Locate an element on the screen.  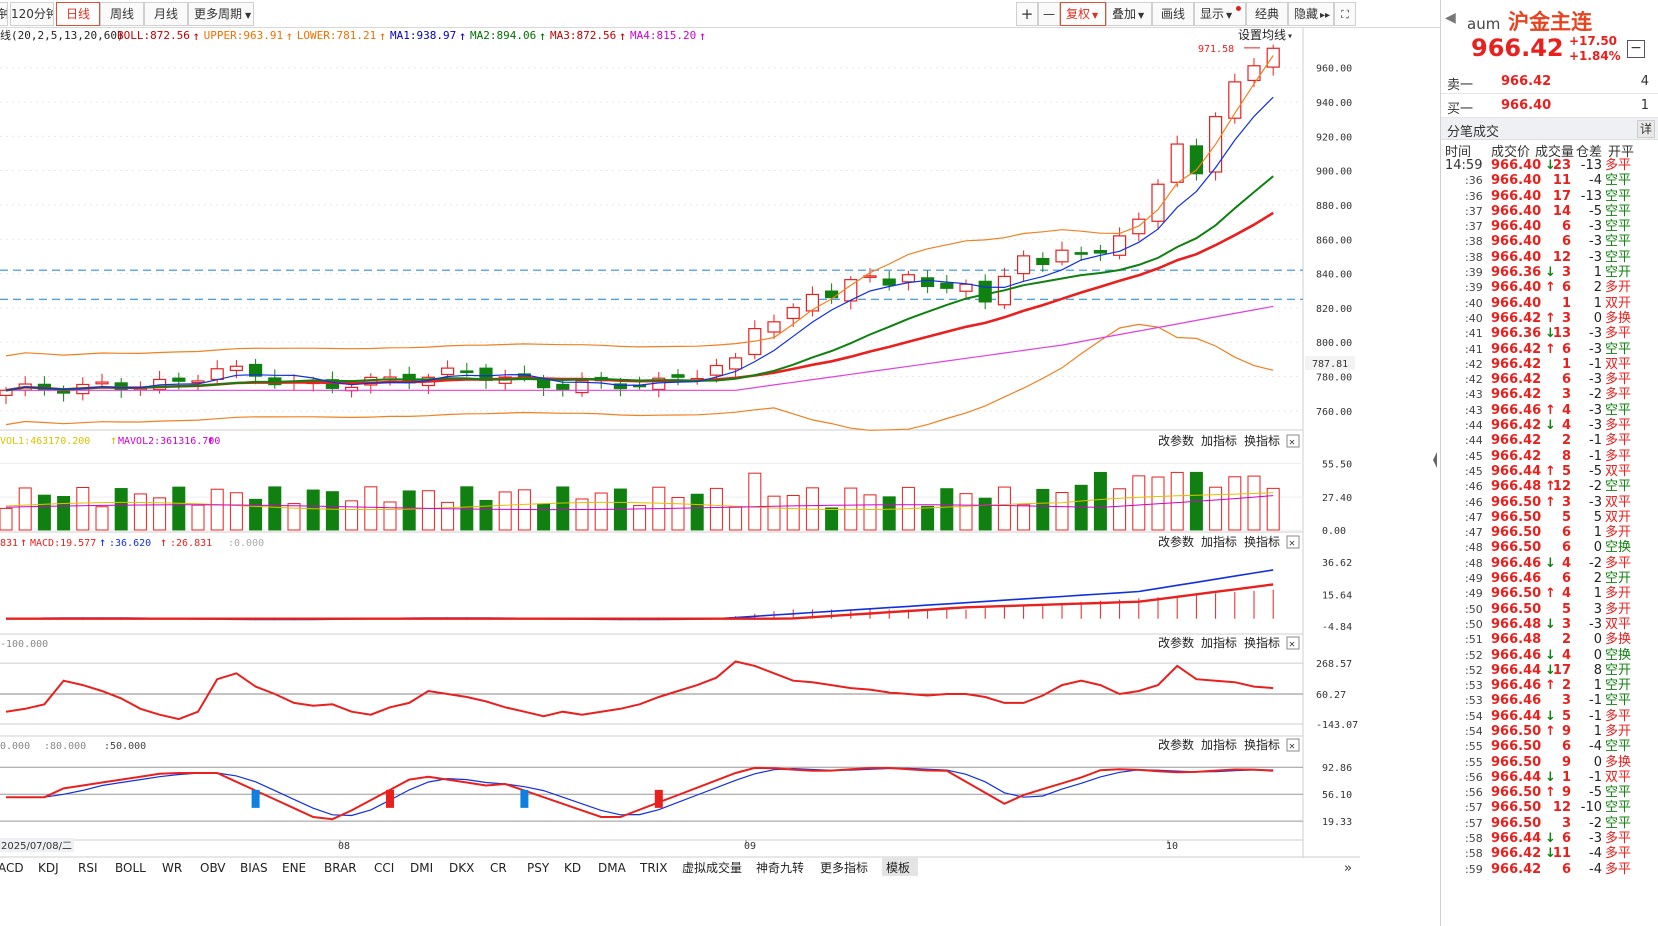
indicator-tab-dma: DMA is located at coordinates (612, 868).